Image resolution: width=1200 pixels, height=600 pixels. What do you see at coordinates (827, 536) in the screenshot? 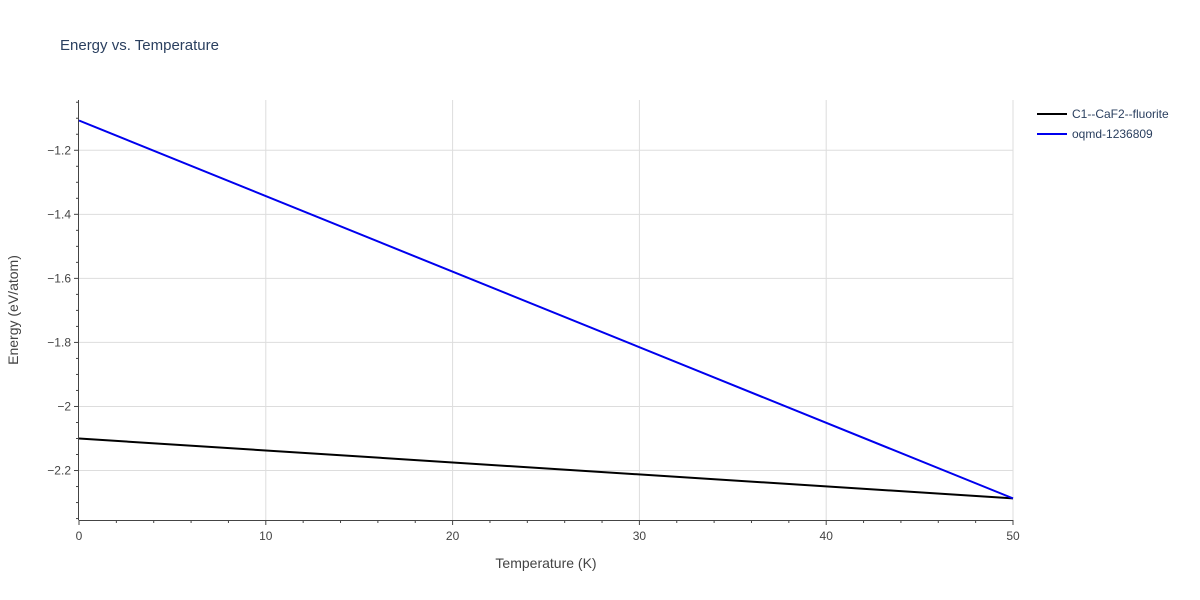
I see `x-tick-label: 40` at bounding box center [827, 536].